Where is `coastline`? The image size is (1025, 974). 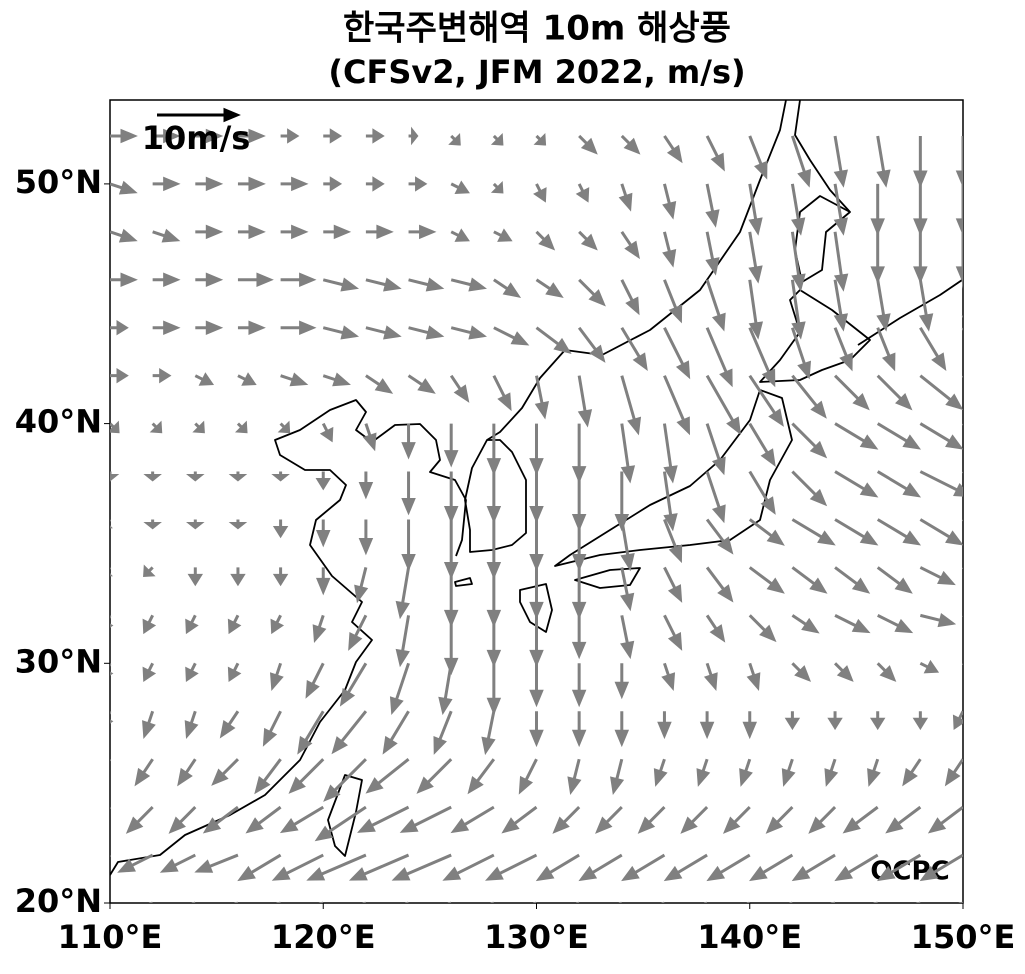
coastline is located at coordinates (673, 478).